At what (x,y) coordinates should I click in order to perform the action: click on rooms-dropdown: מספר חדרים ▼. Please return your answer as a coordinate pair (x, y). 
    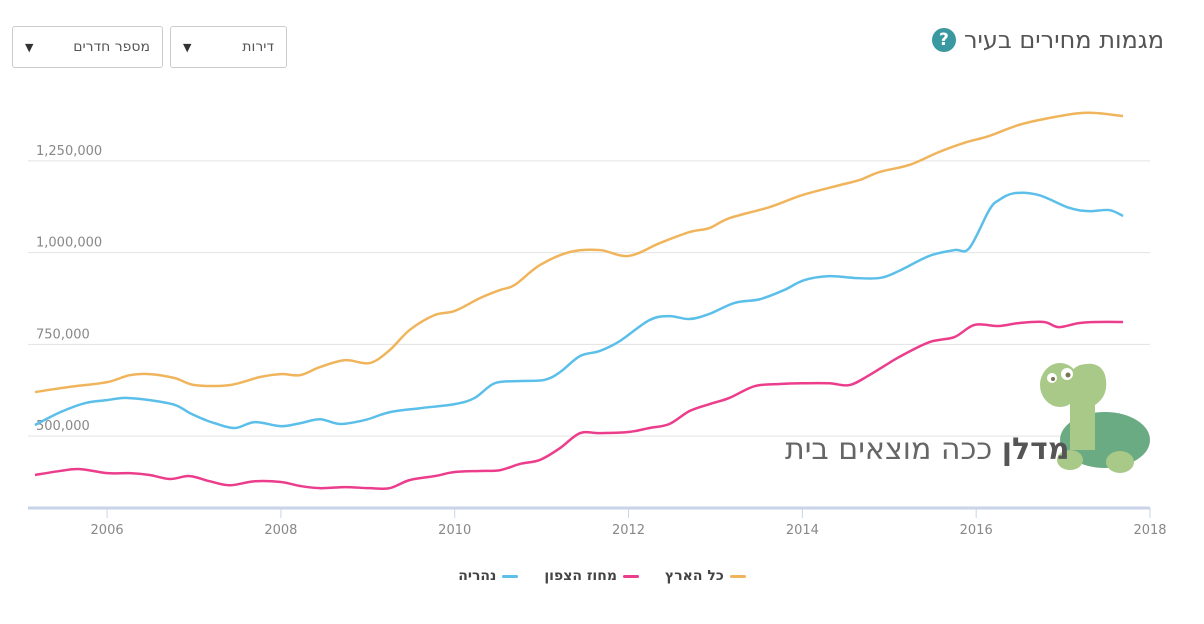
    Looking at the image, I should click on (87, 47).